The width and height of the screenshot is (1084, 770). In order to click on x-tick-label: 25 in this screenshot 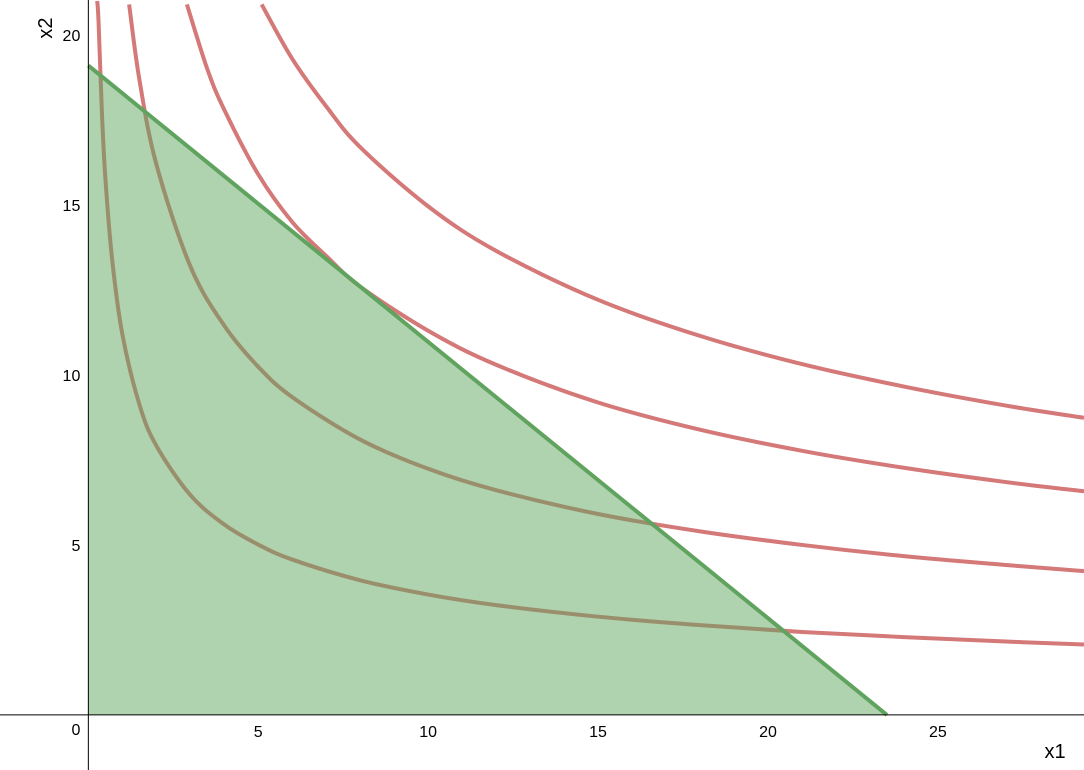, I will do `click(938, 732)`.